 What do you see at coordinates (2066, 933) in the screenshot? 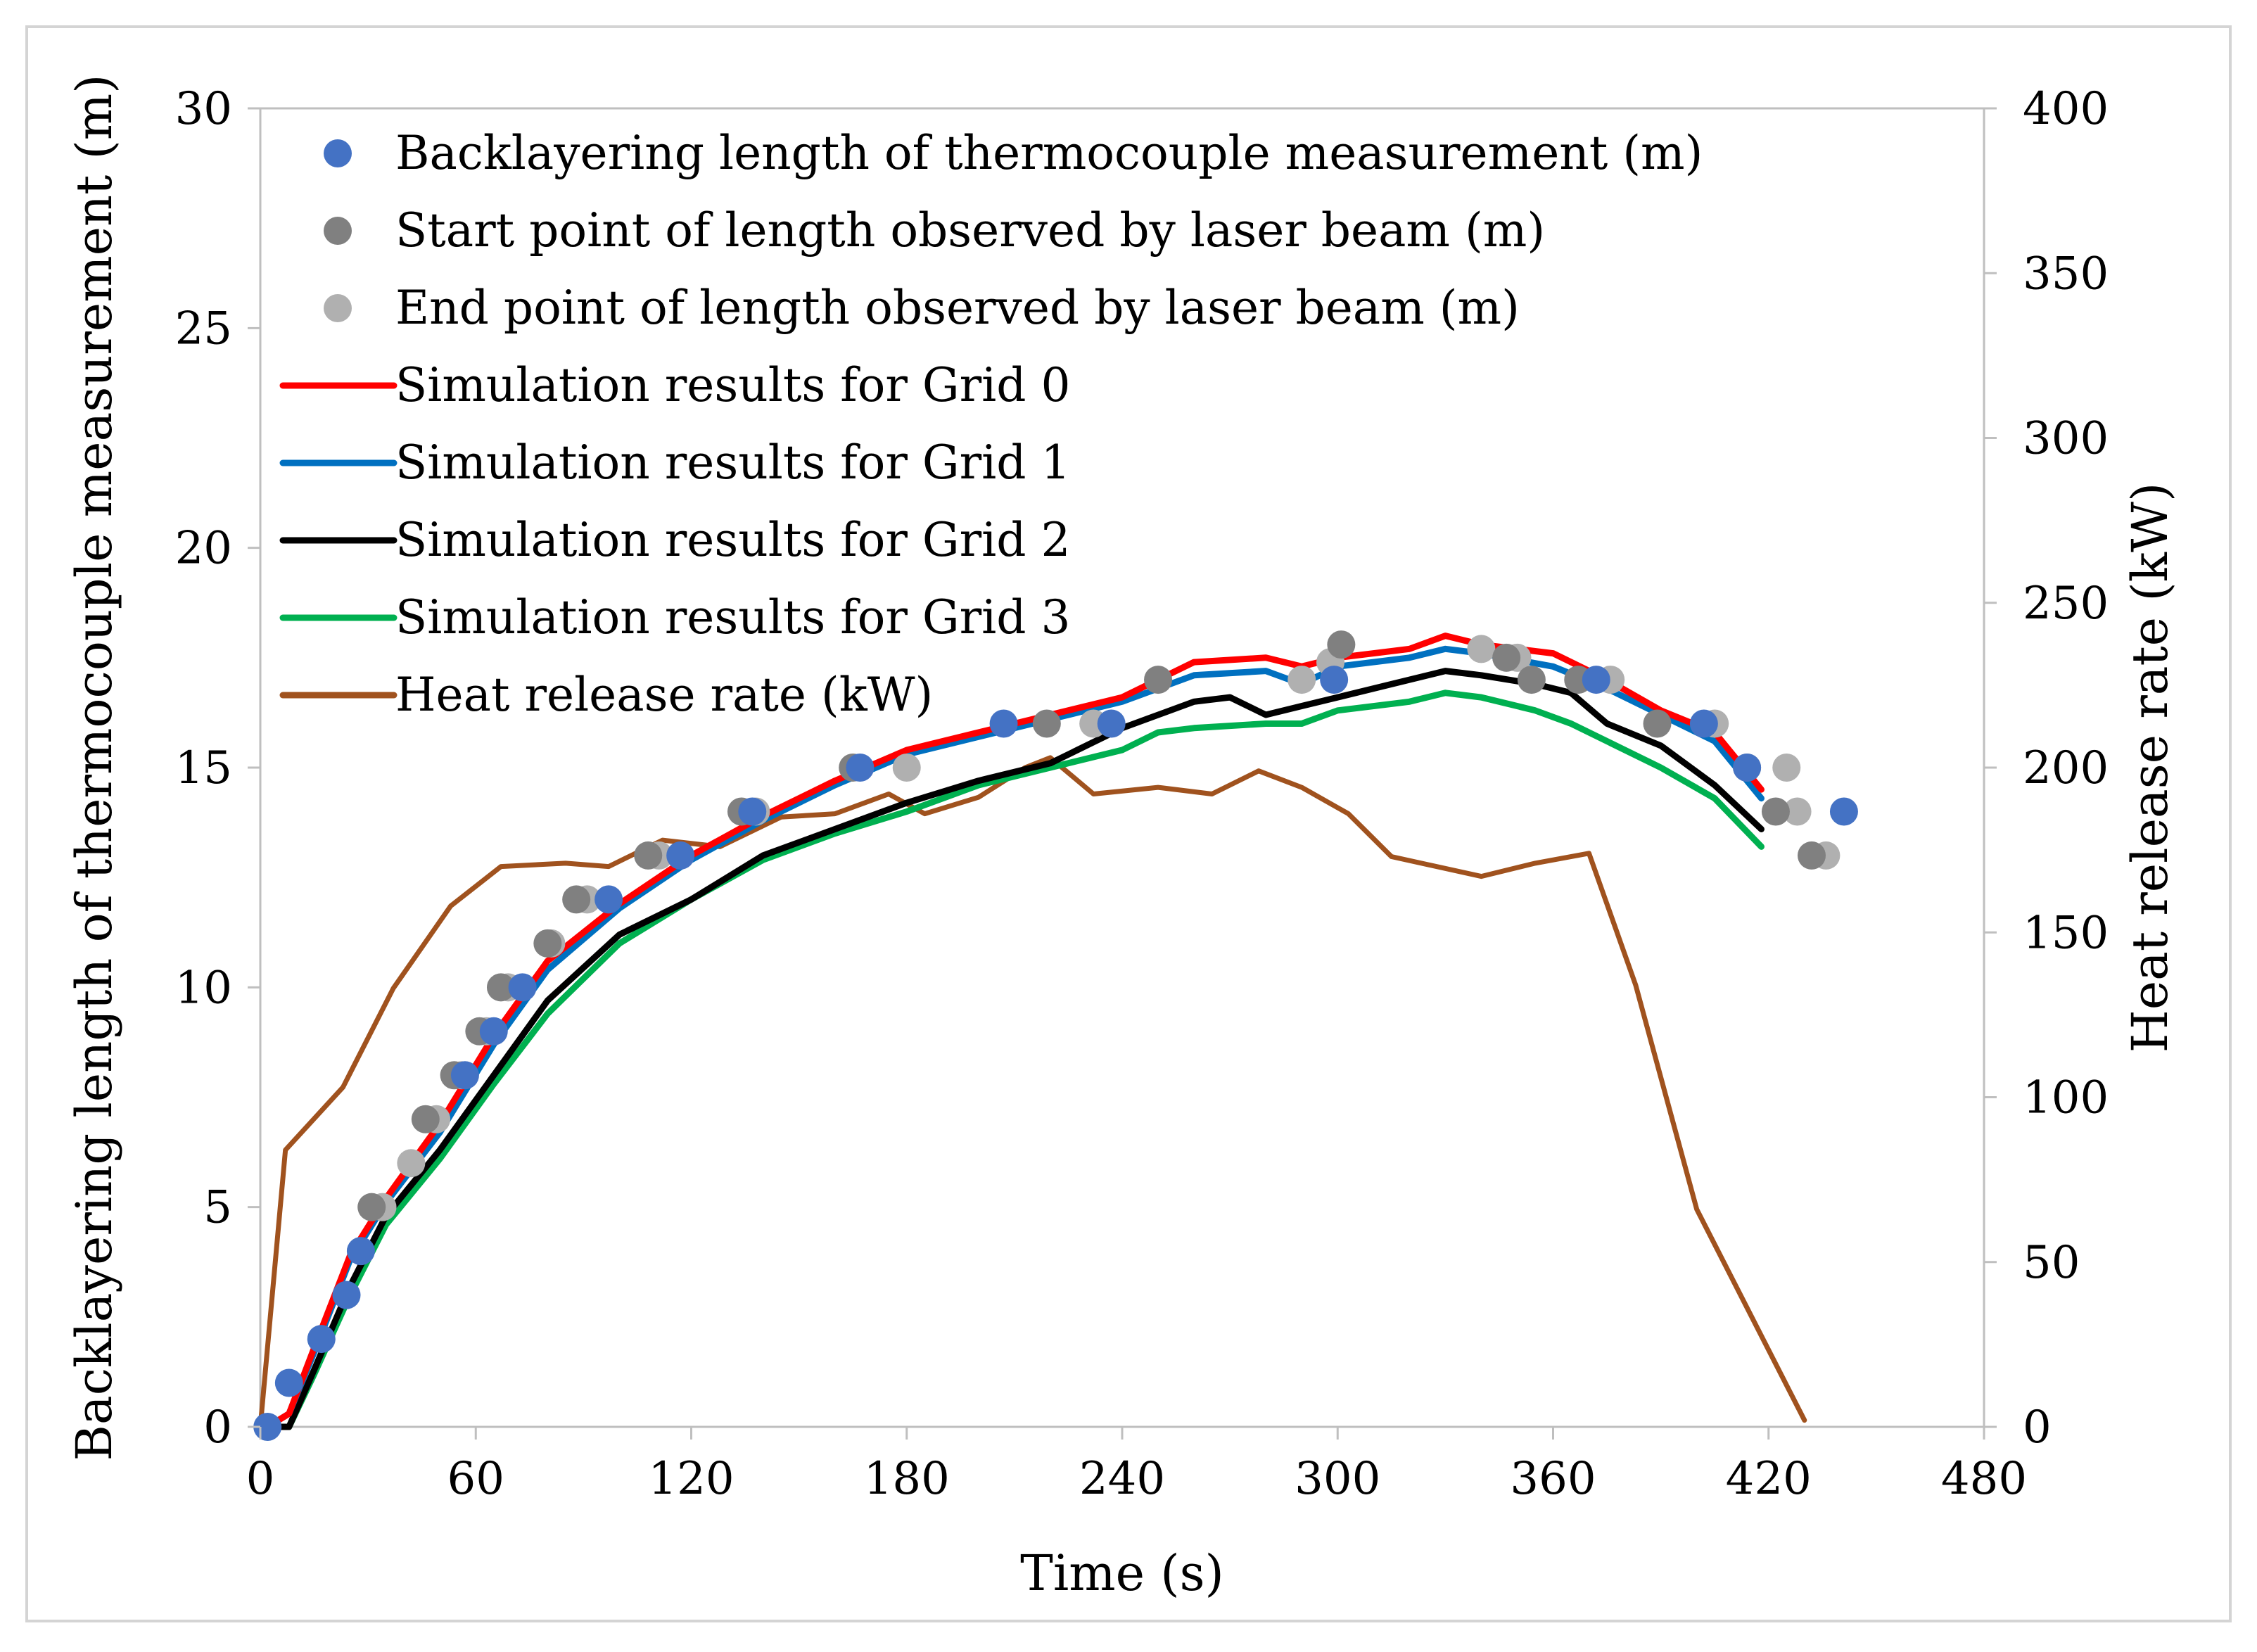
I see `y2-tick-label: 150` at bounding box center [2066, 933].